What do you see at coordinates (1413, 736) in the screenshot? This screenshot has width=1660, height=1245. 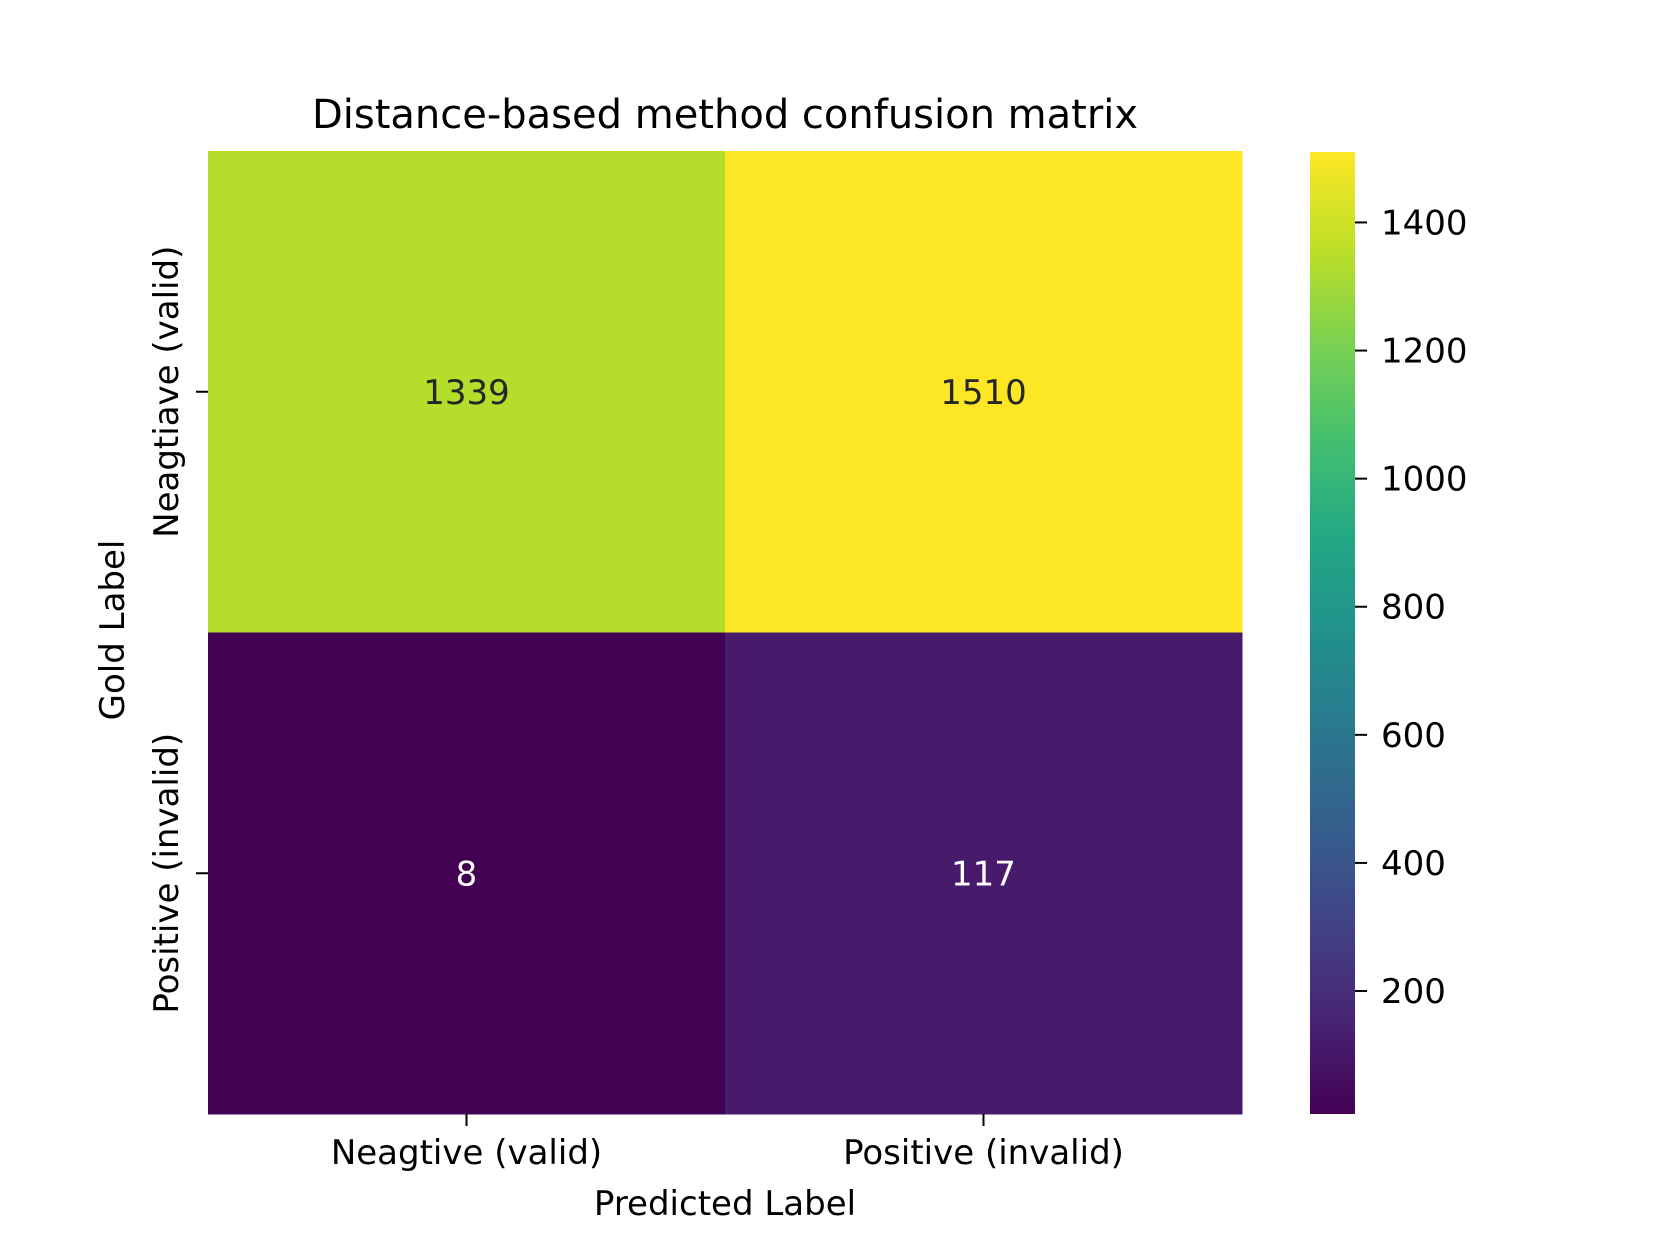 I see `colorbar-tick-label: 600` at bounding box center [1413, 736].